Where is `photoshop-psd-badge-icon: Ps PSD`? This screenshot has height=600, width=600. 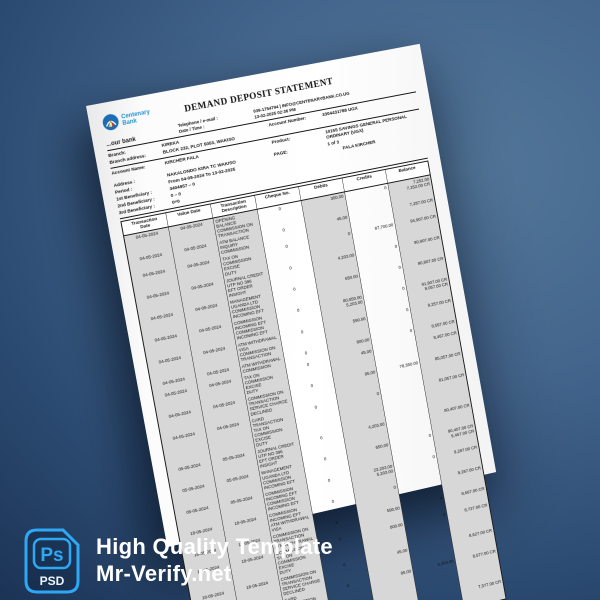 photoshop-psd-badge-icon: Ps PSD is located at coordinates (52, 561).